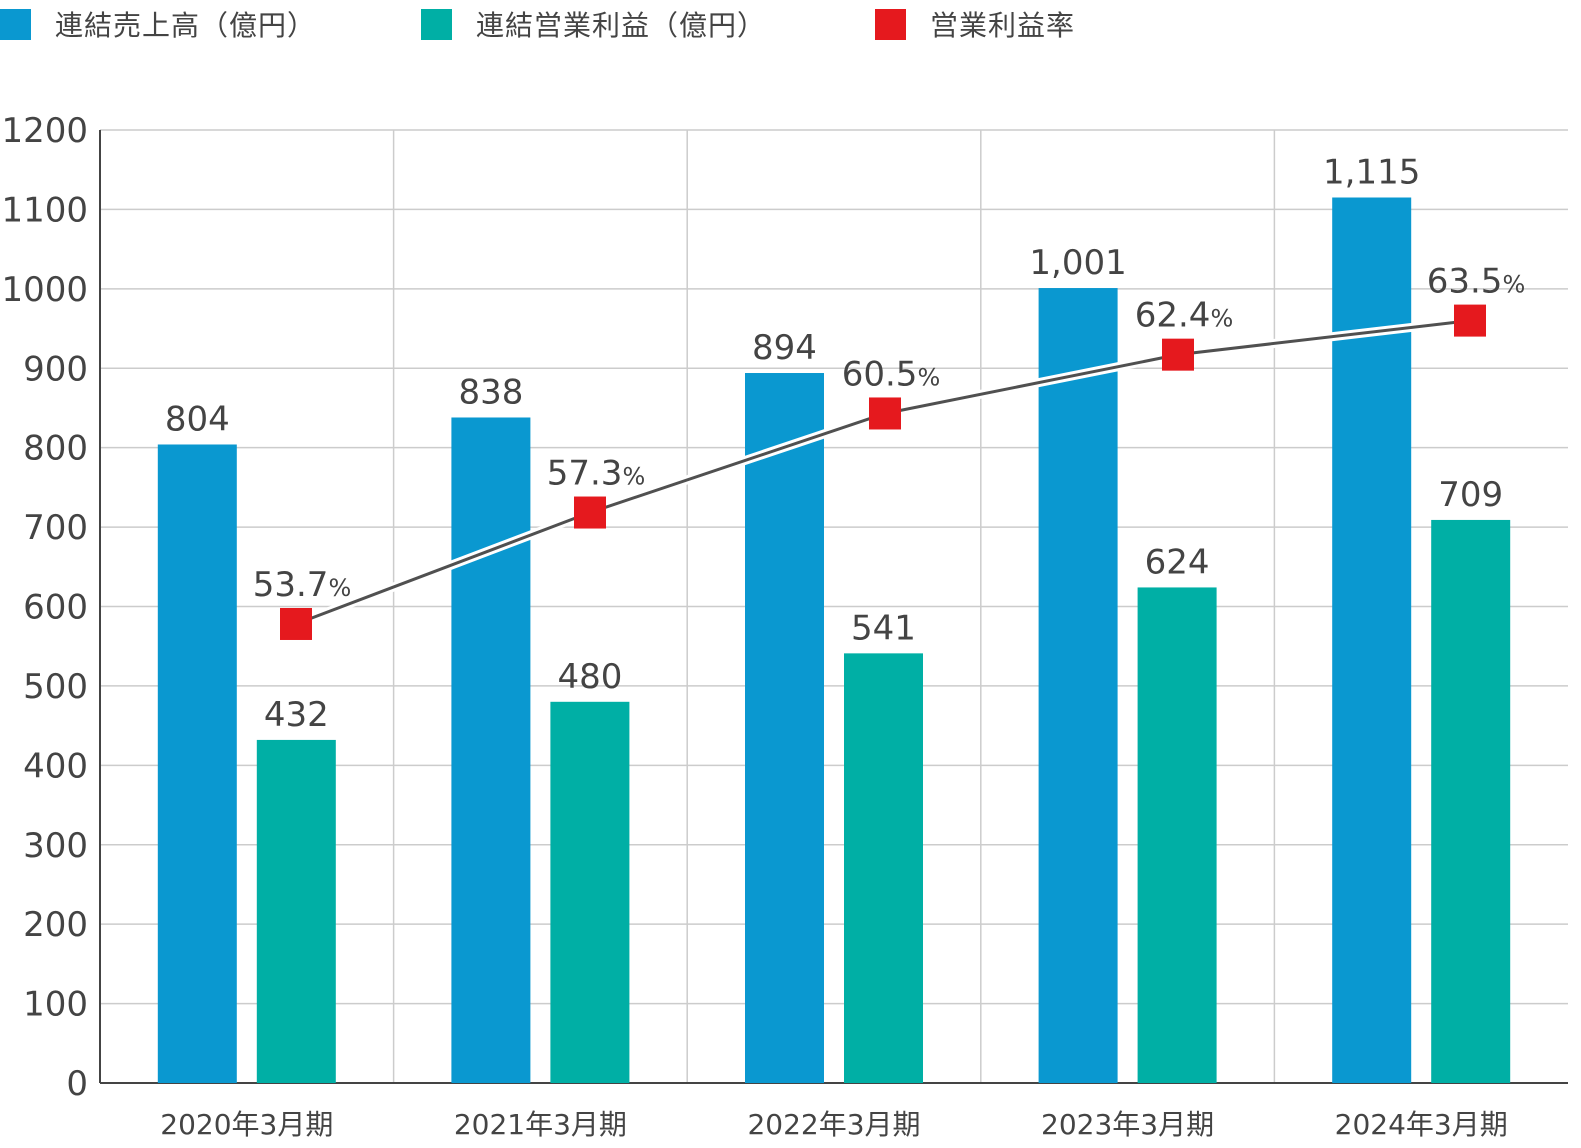 Image resolution: width=1581 pixels, height=1148 pixels. Describe the element at coordinates (55, 925) in the screenshot. I see `y-tick-label: 200` at that location.